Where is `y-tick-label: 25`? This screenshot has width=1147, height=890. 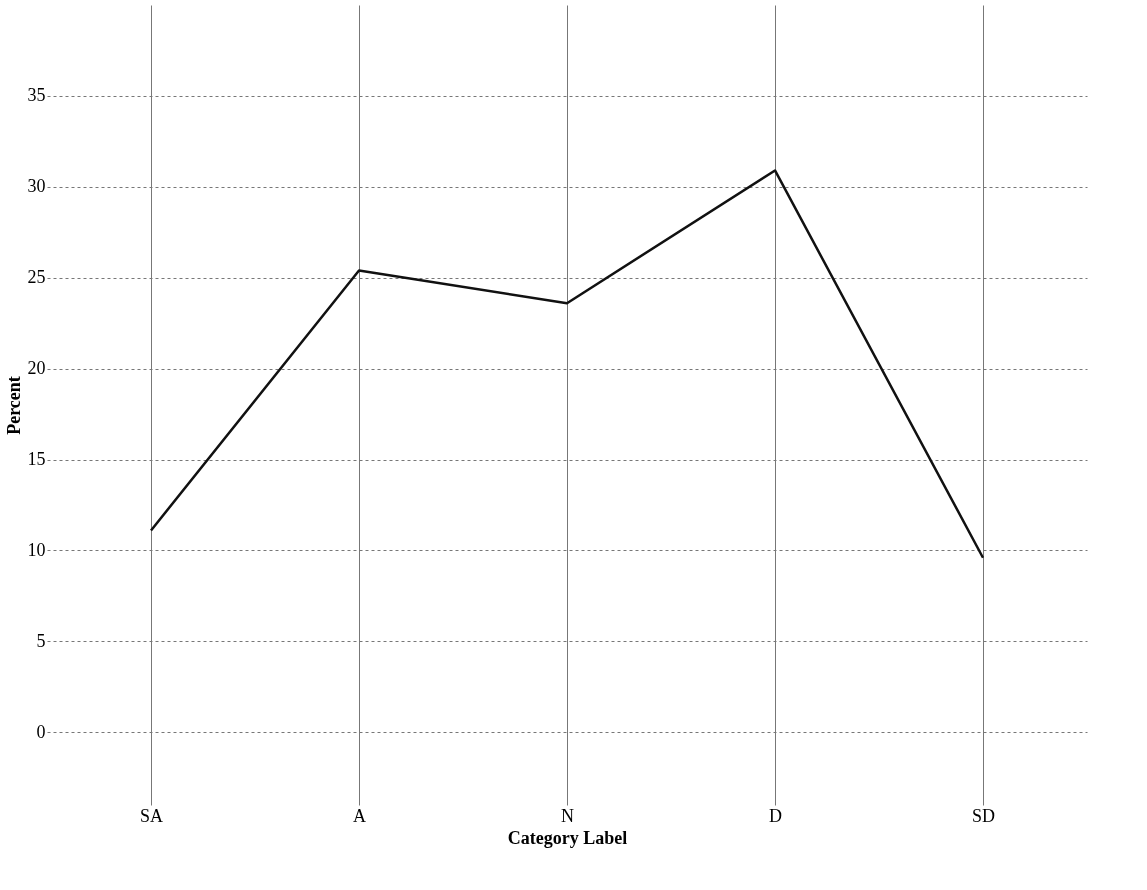
y-tick-label: 25 is located at coordinates (36, 277).